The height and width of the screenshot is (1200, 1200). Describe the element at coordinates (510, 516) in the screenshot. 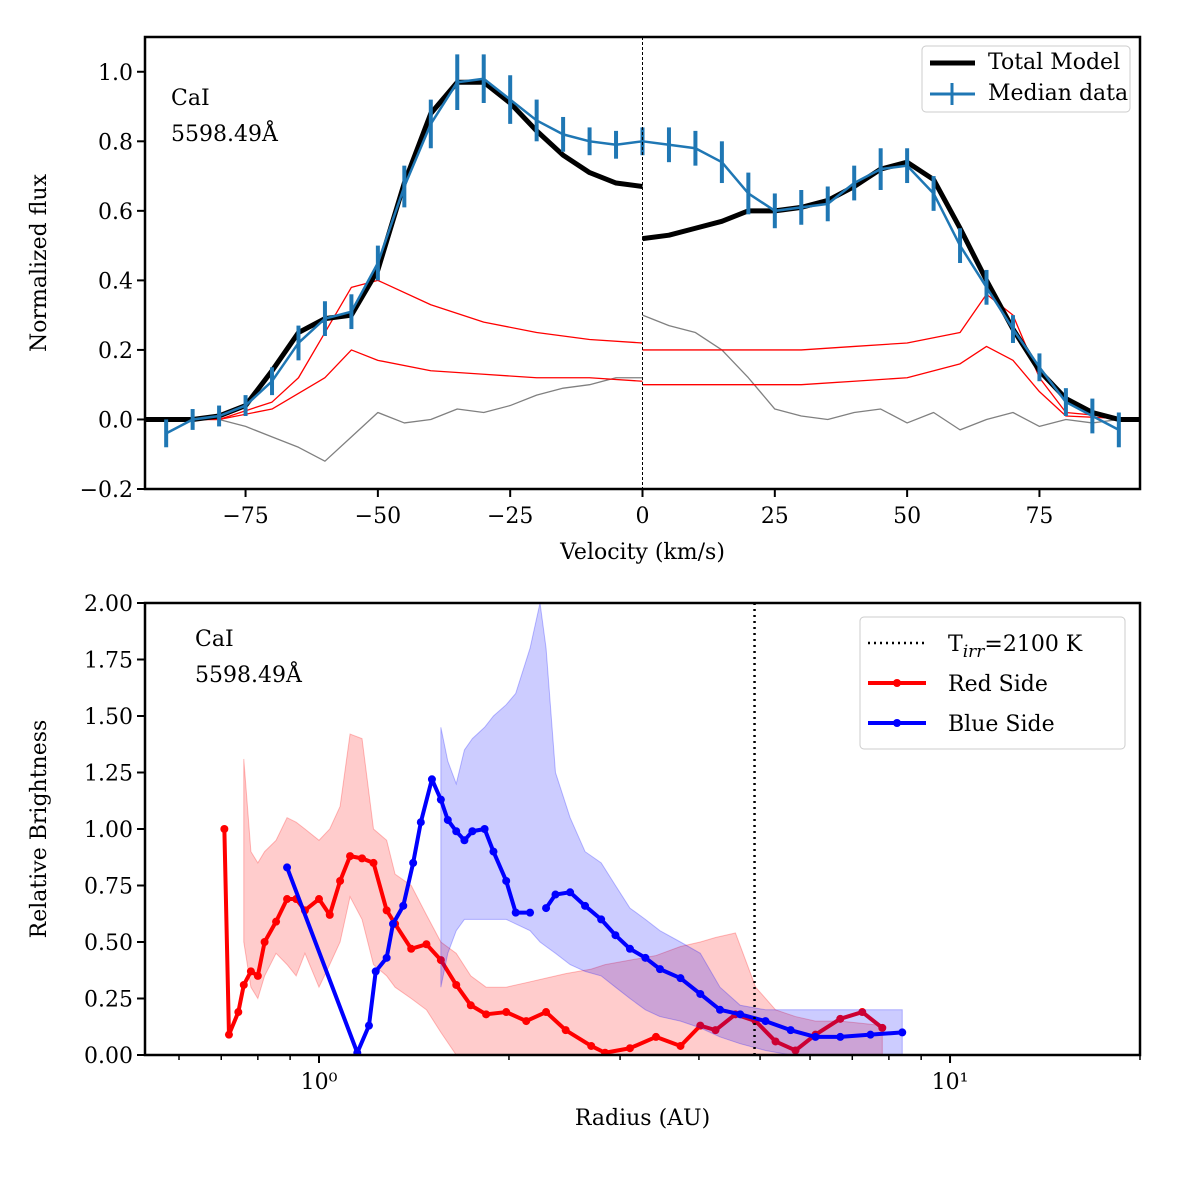

I see `x-tick-label: −25` at that location.